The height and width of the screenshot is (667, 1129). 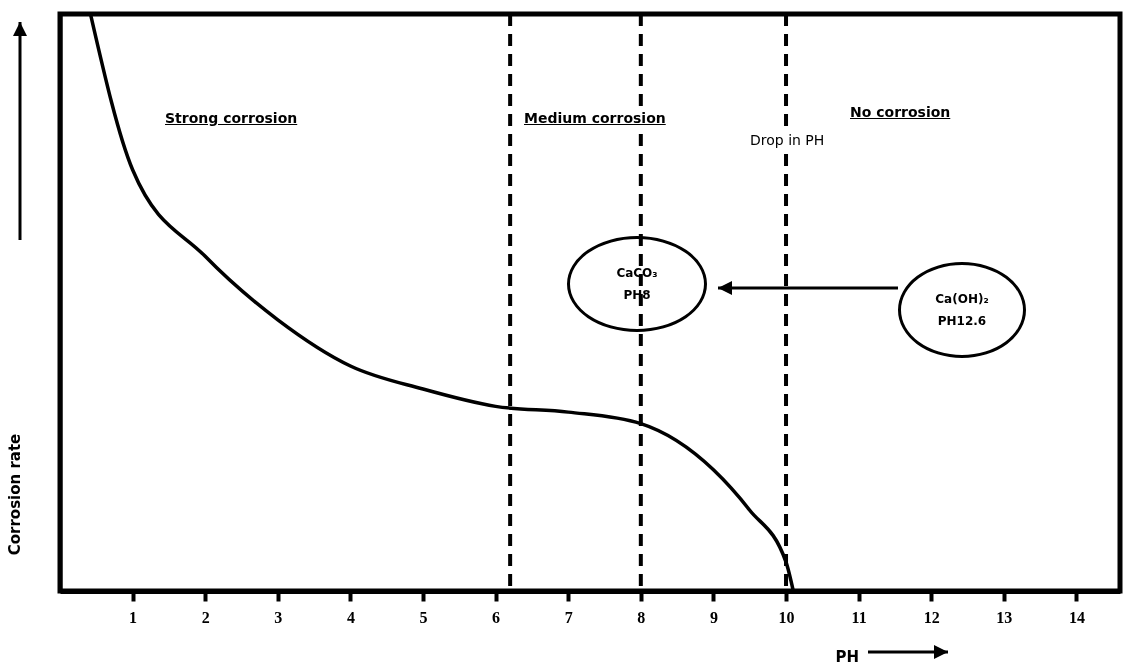 I want to click on annotation: Drop in PH, so click(x=787, y=140).